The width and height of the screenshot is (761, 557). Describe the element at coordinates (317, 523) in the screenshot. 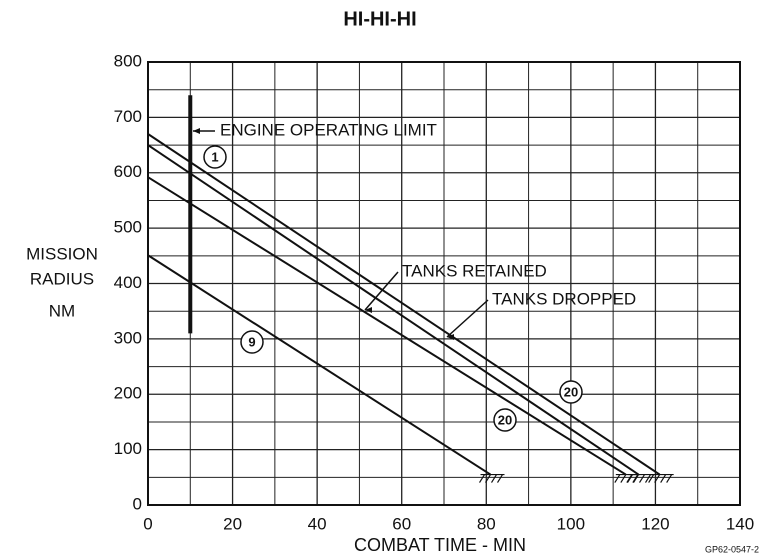

I see `x-tick-label: 40` at that location.